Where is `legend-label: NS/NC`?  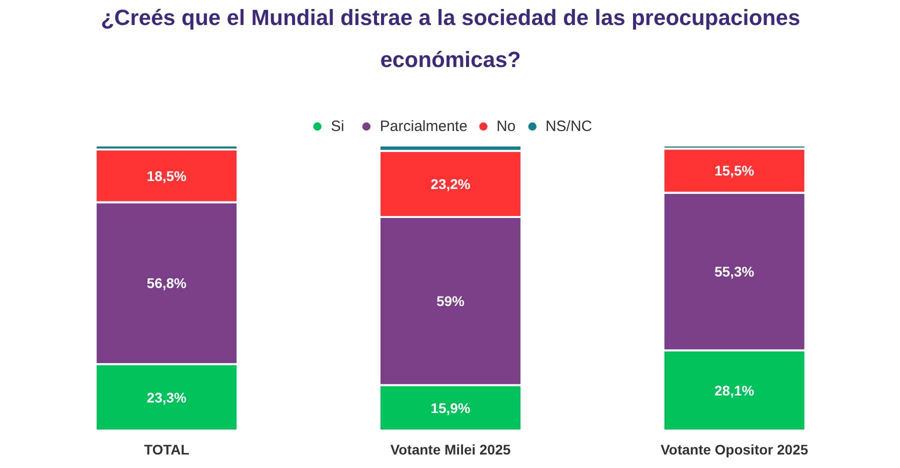 legend-label: NS/NC is located at coordinates (568, 126).